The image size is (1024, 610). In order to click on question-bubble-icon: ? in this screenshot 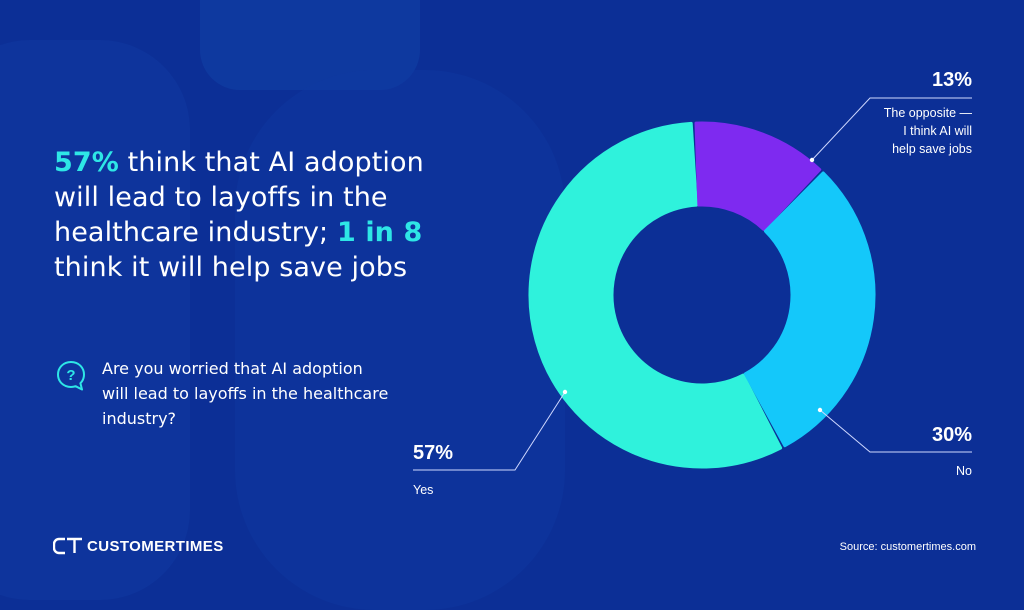, I will do `click(71, 376)`.